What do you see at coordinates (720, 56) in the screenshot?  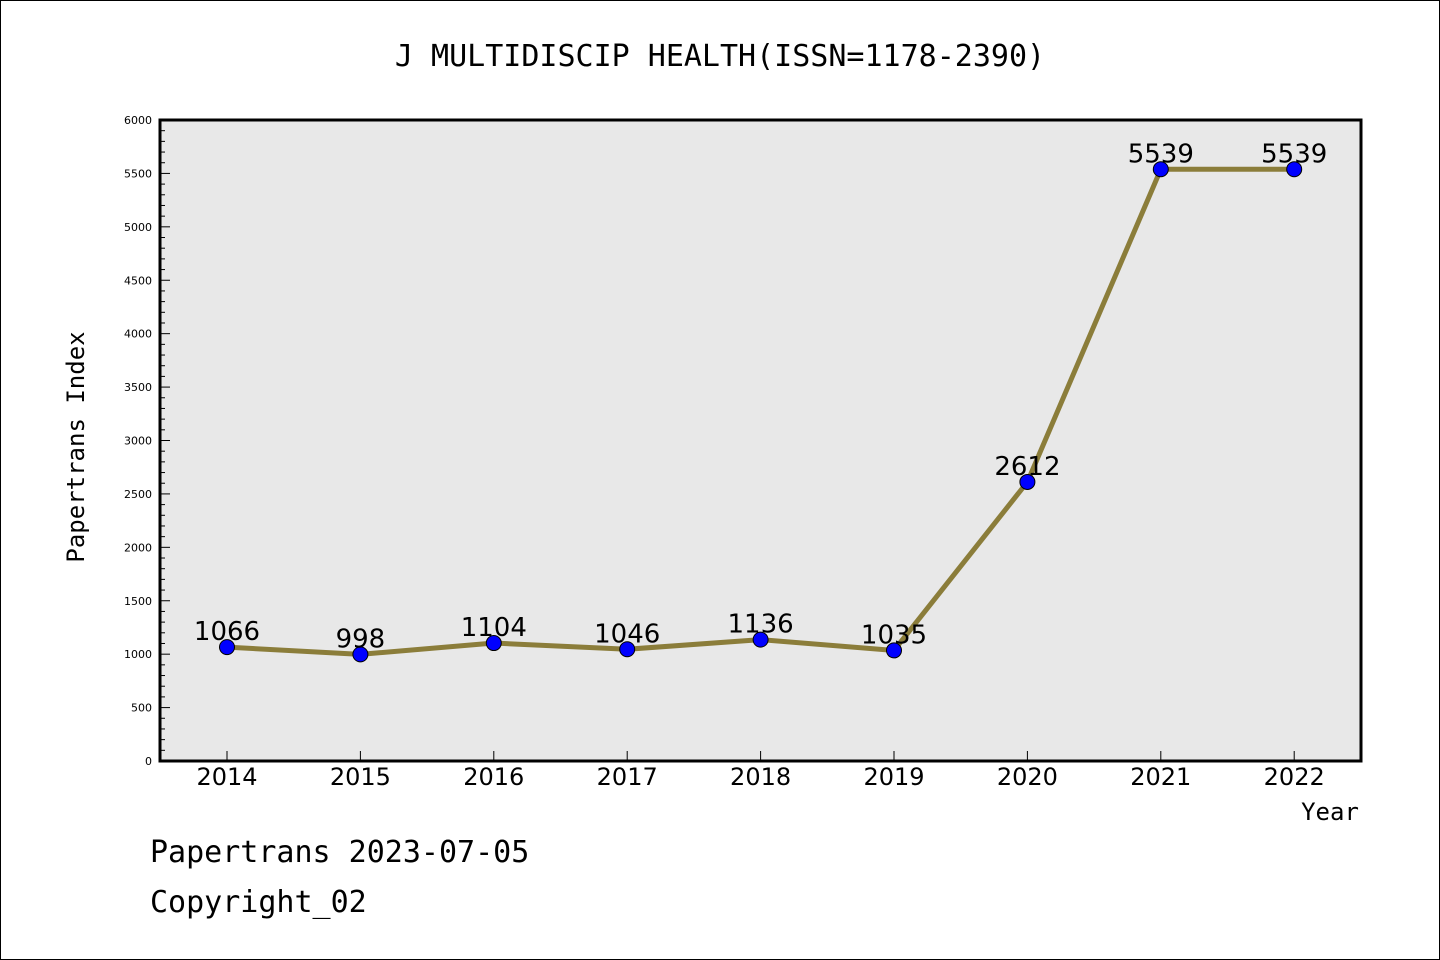 I see `chart-title: J MULTIDISCIP HEALTH(ISSN=1178-2390)` at bounding box center [720, 56].